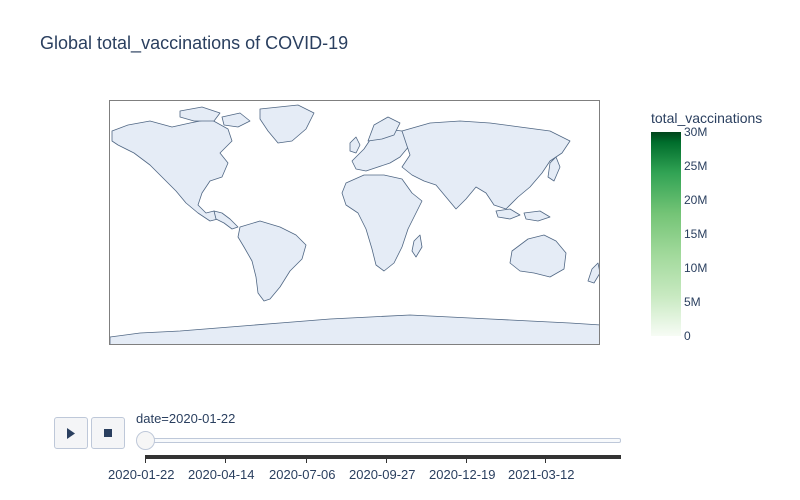 Image resolution: width=800 pixels, height=500 pixels. Describe the element at coordinates (287, 124) in the screenshot. I see `greenland-land` at that location.